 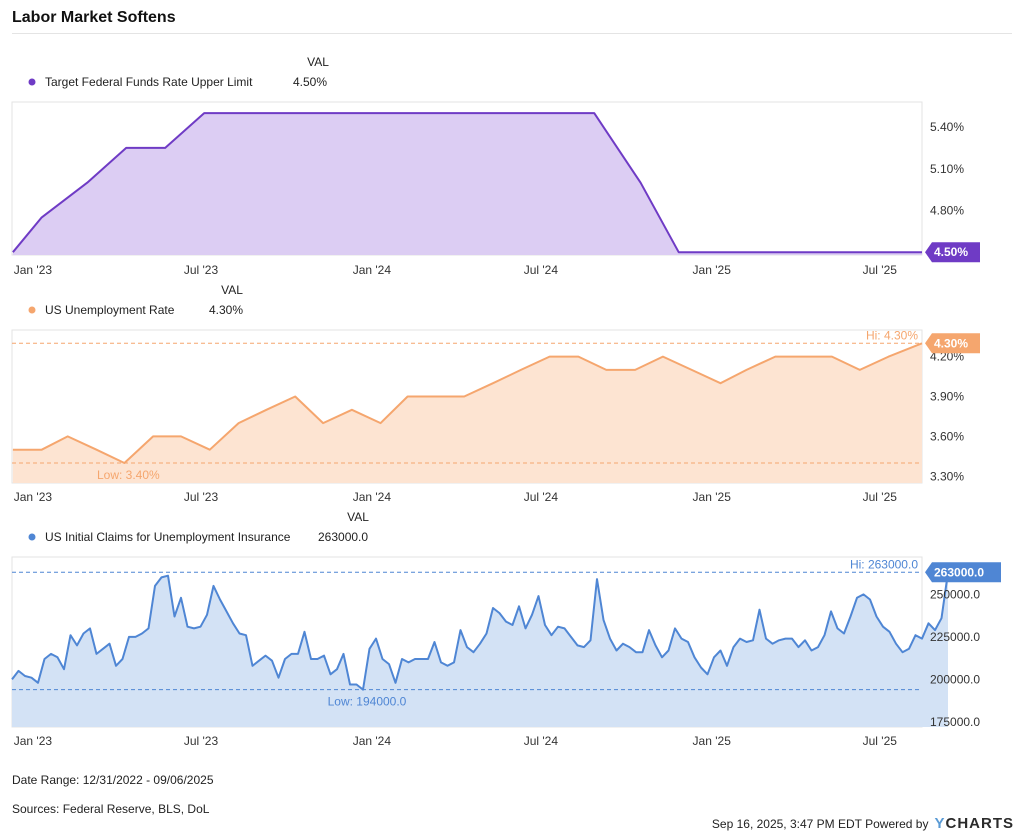 I want to click on y-tick-label: 225000.0, so click(x=955, y=637).